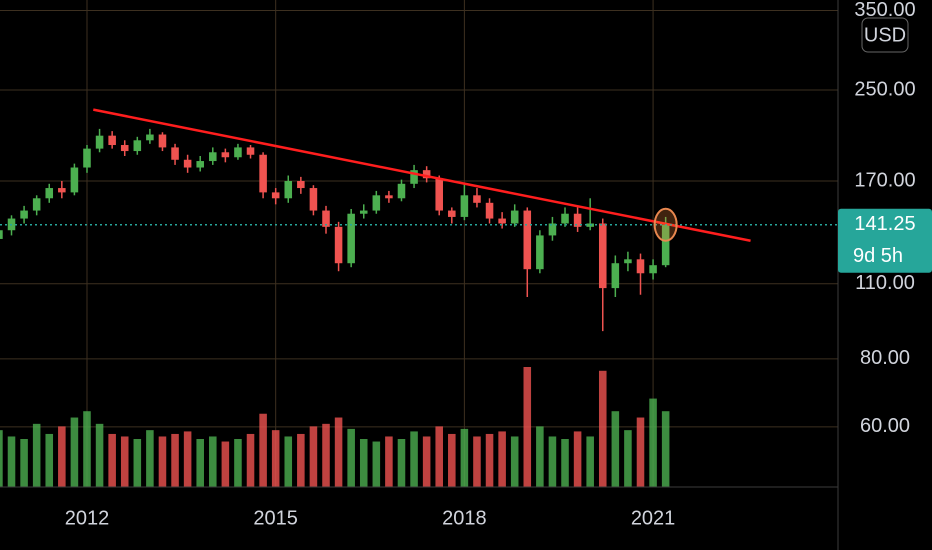  What do you see at coordinates (464, 518) in the screenshot?
I see `x-tick-label: 2018` at bounding box center [464, 518].